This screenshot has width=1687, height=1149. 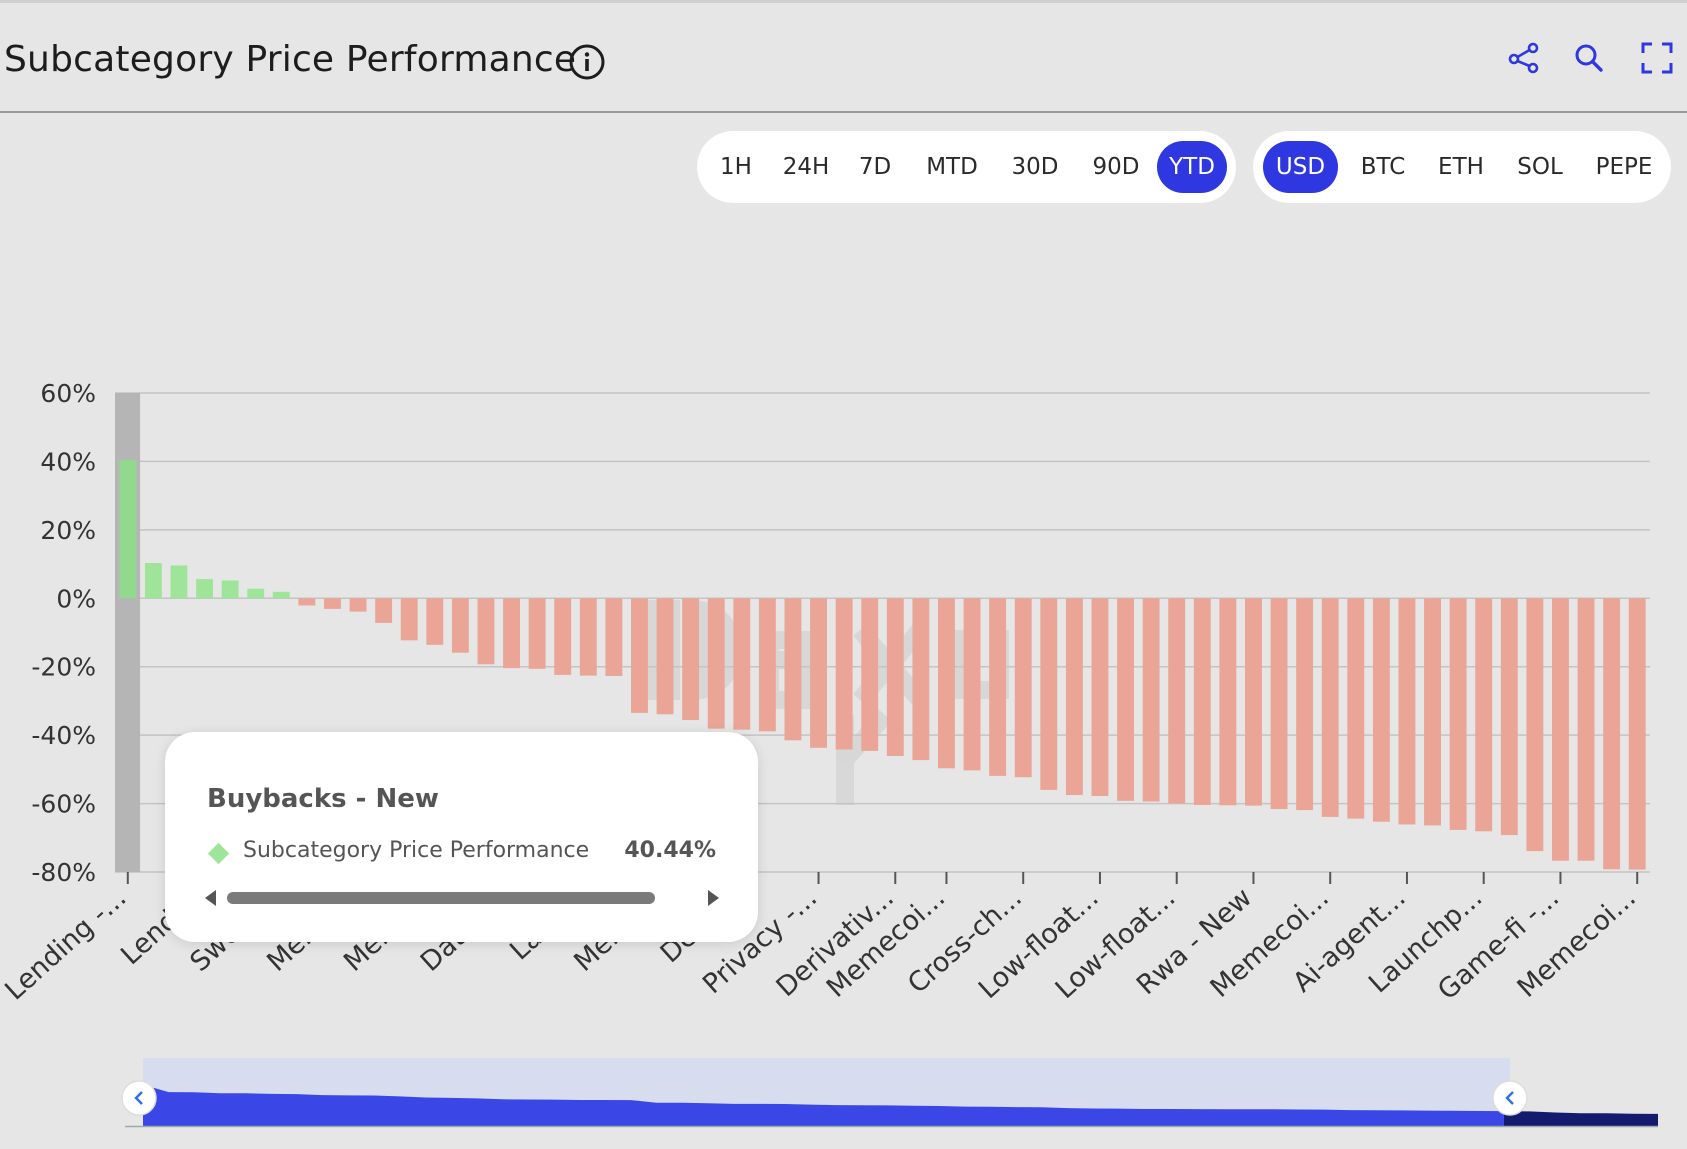 I want to click on y-tick-label: 60%, so click(x=68, y=393).